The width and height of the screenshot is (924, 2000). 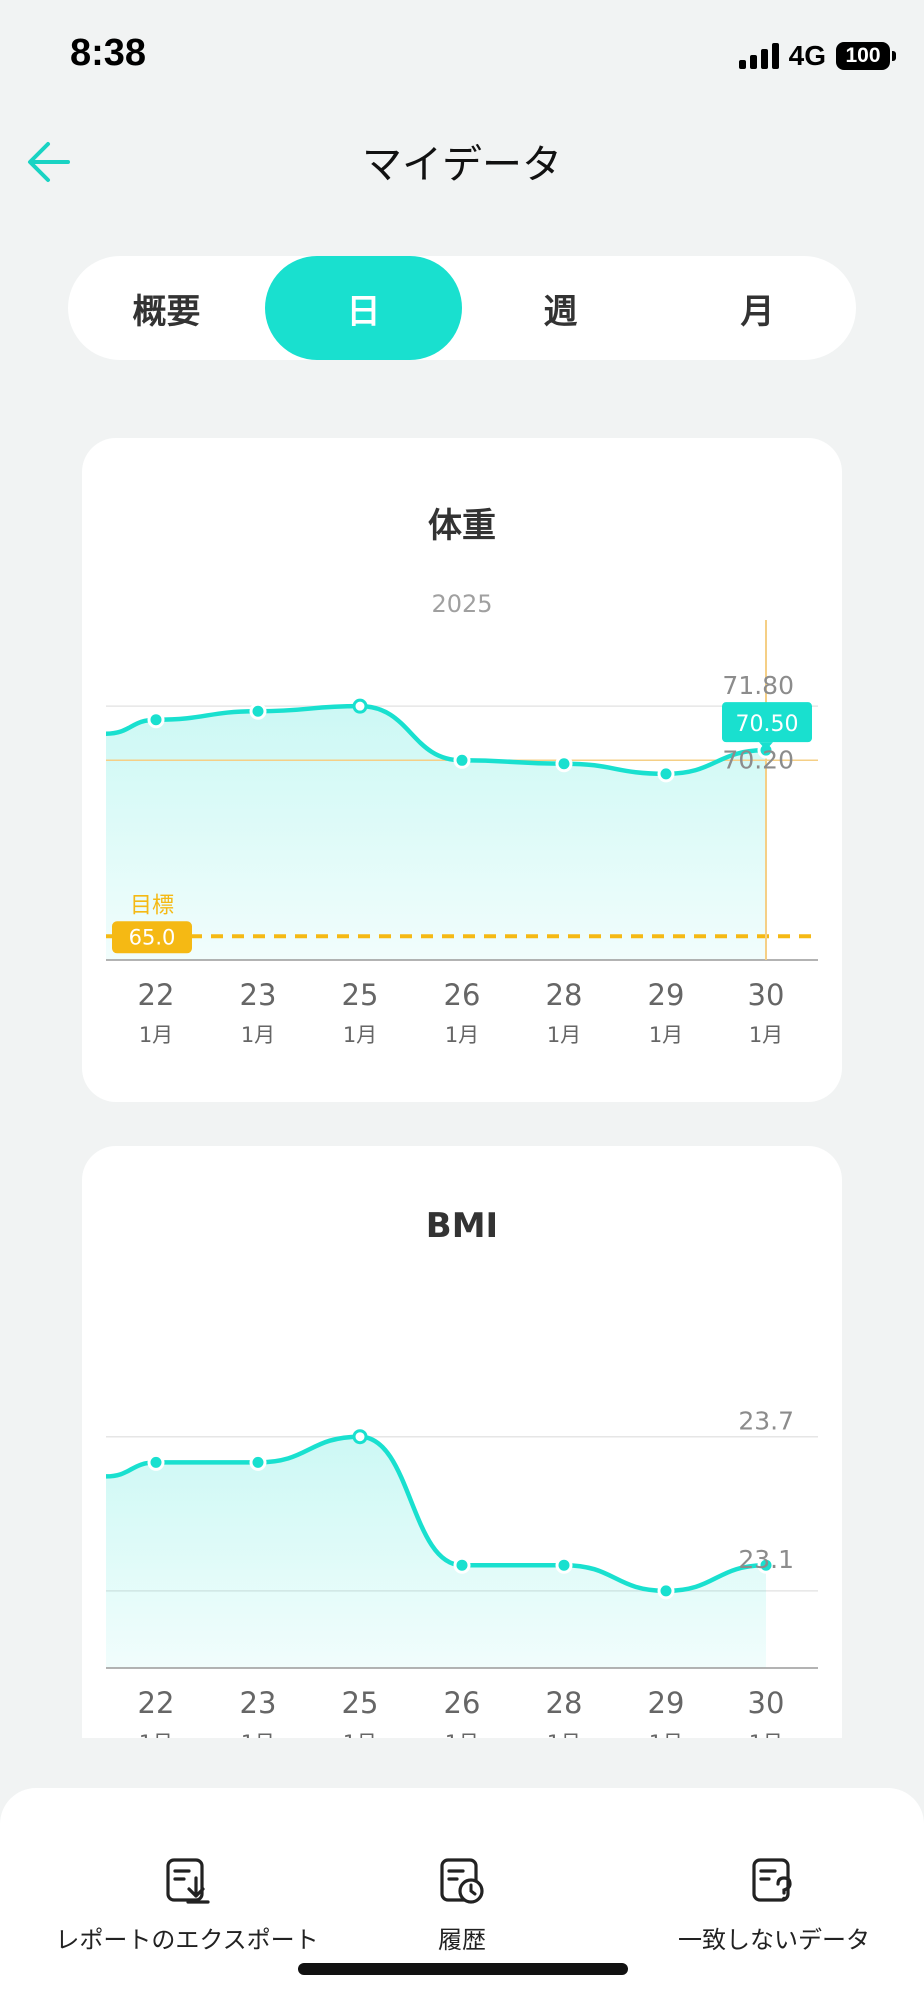 I want to click on goal-label: 目標, so click(x=152, y=905).